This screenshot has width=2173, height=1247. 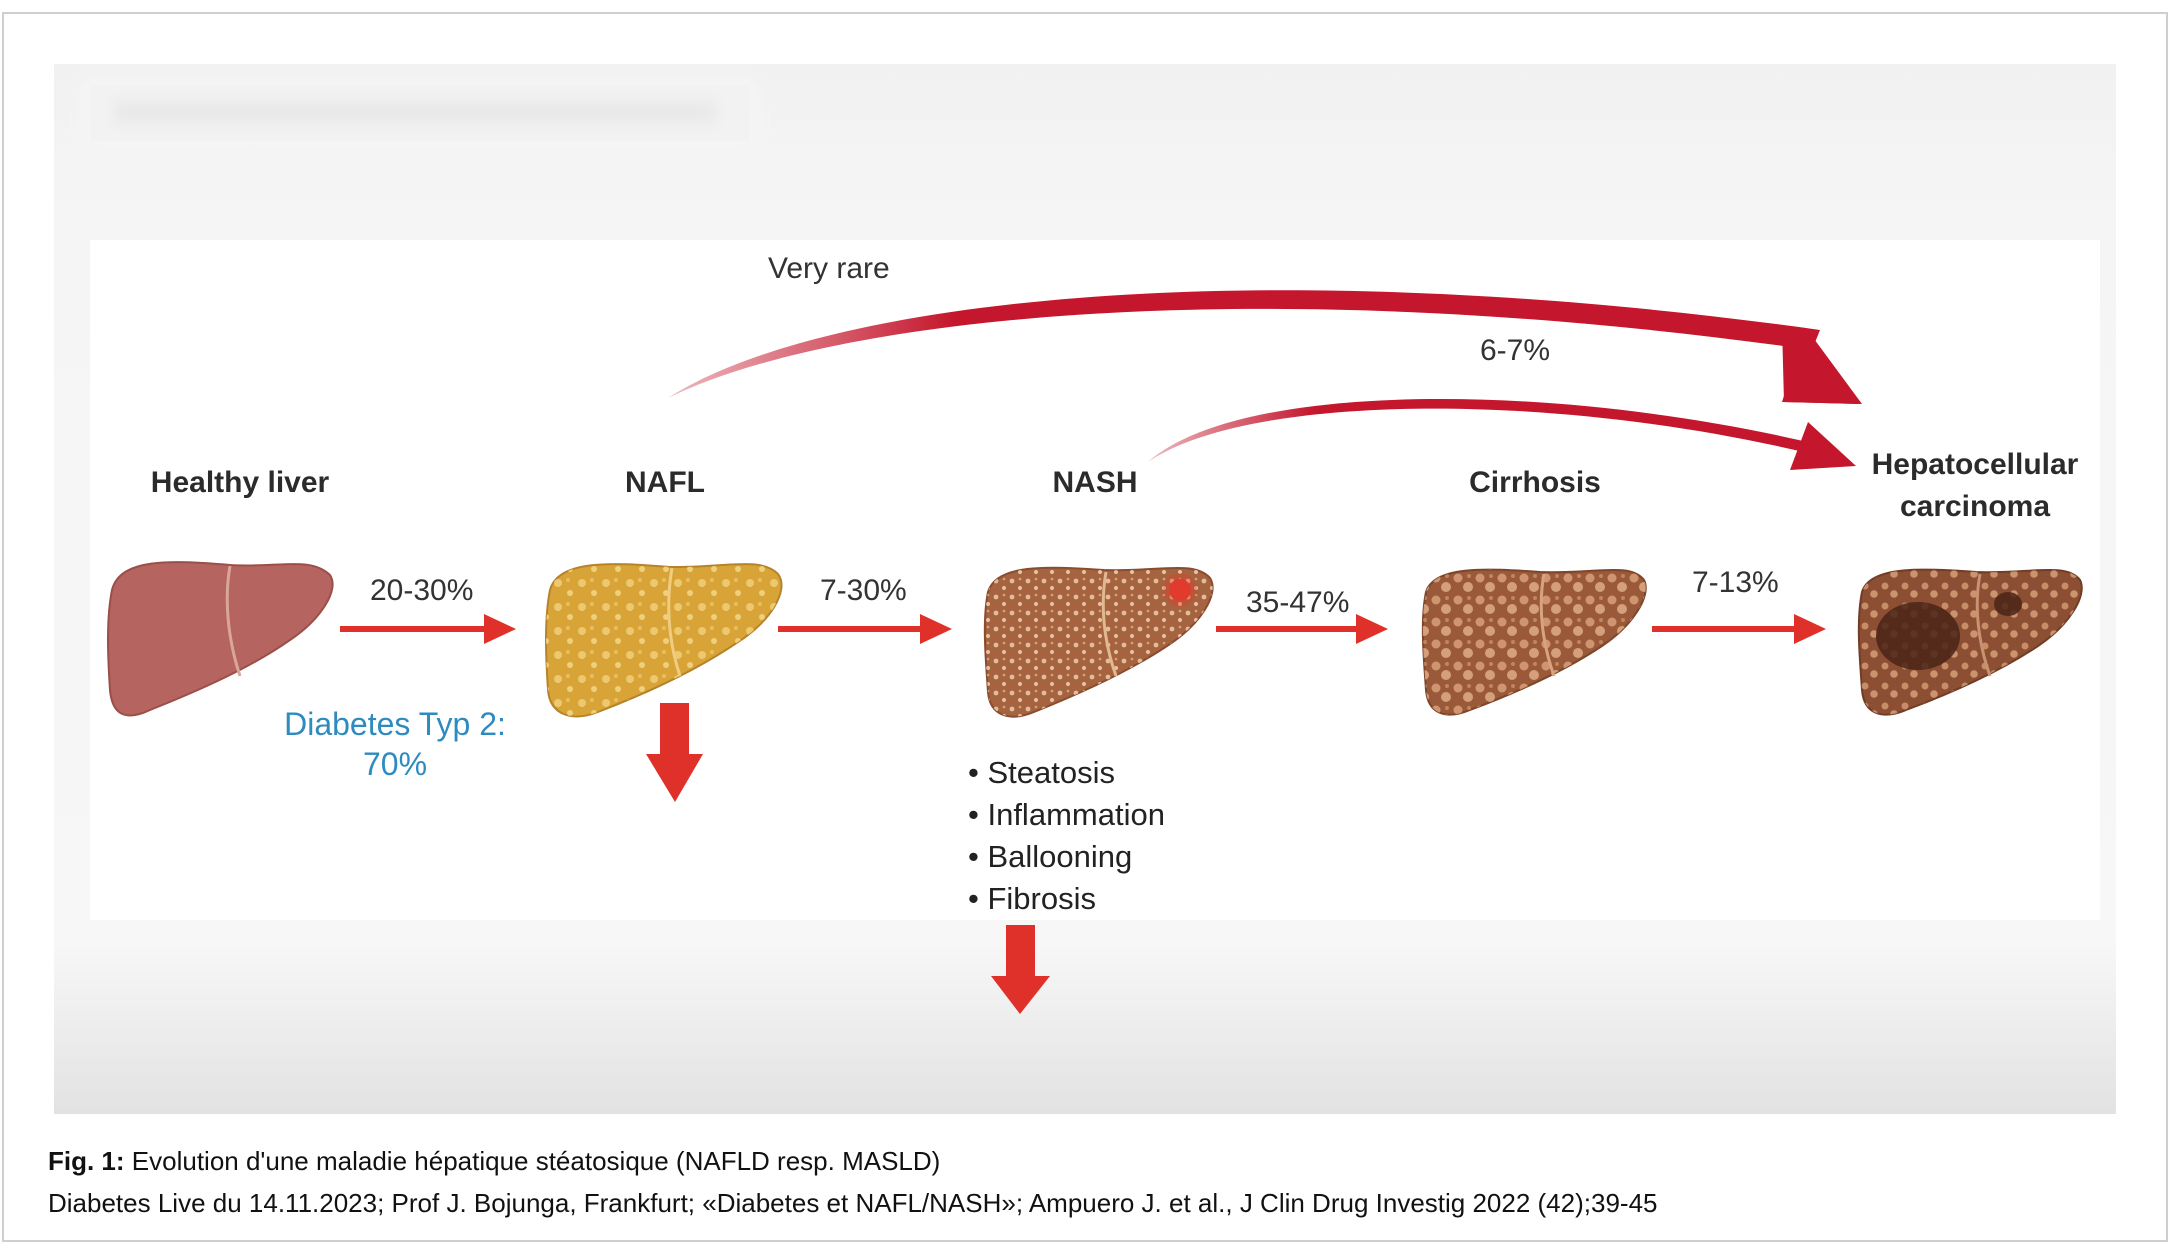 I want to click on nafl-liver-icon, so click(x=664, y=640).